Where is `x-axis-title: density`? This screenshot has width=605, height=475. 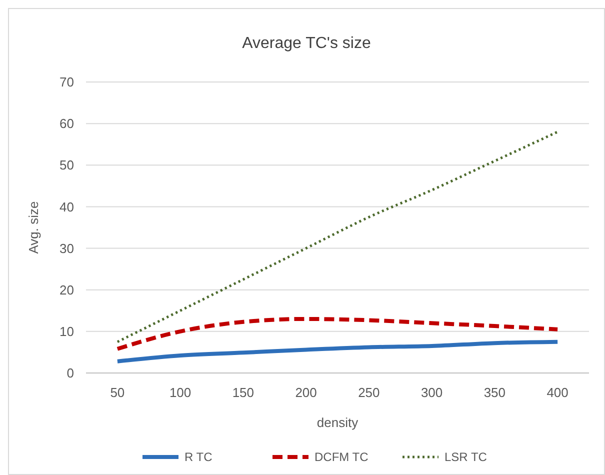 x-axis-title: density is located at coordinates (337, 422).